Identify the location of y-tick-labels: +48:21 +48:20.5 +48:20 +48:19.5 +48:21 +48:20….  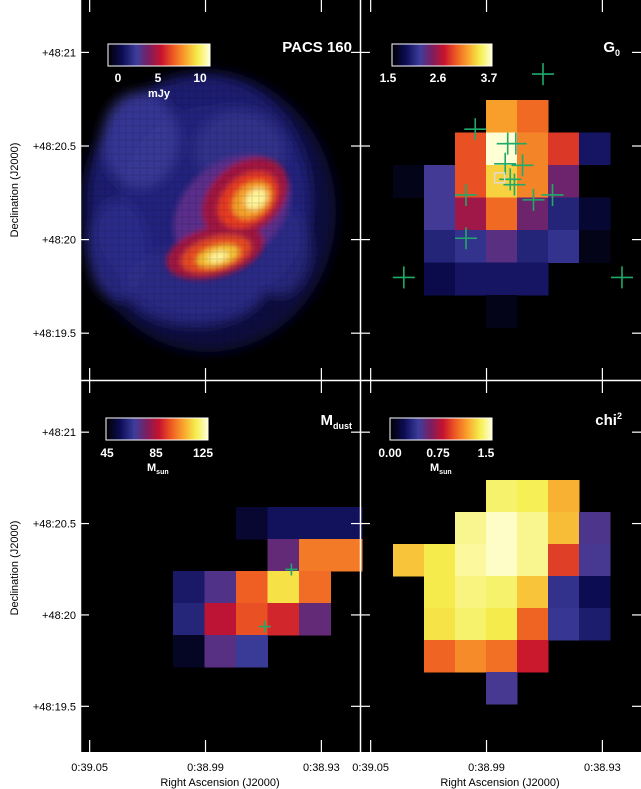
(54, 380).